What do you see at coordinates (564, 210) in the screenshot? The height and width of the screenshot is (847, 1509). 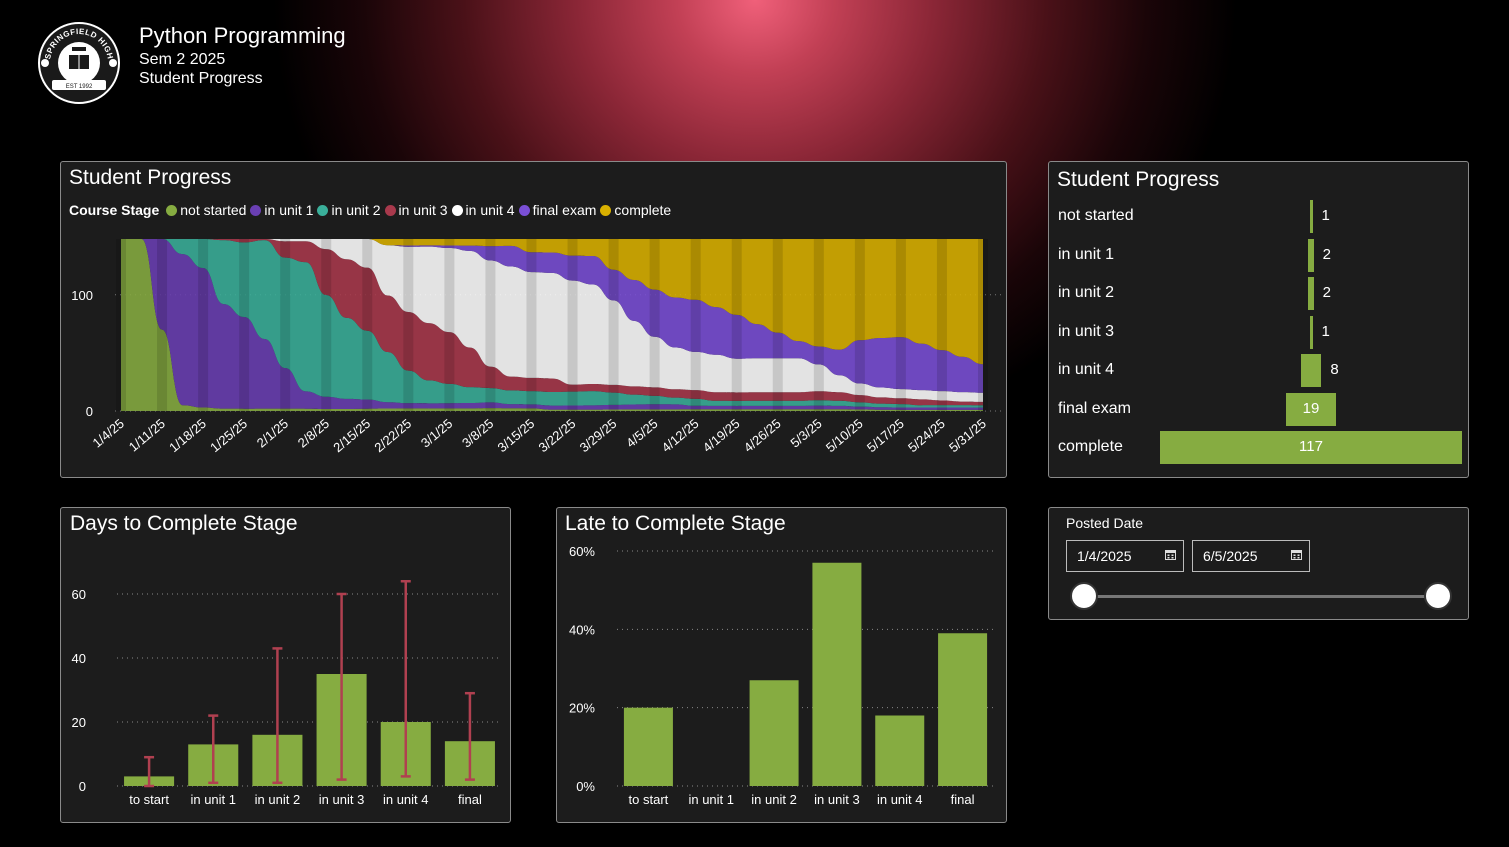 I see `legend-label: final exam` at bounding box center [564, 210].